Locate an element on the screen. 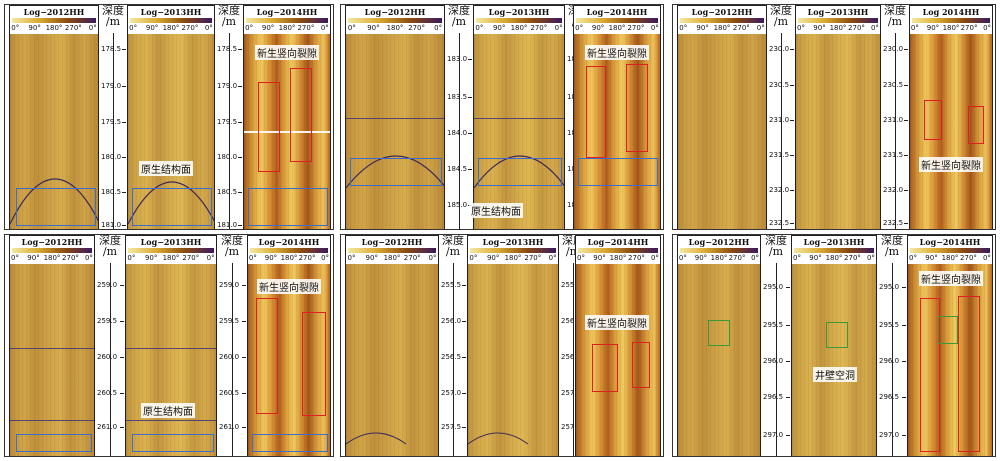  track-2012: Log−2012HH 0° 90° 180° 270° 0° is located at coordinates (54, 117).